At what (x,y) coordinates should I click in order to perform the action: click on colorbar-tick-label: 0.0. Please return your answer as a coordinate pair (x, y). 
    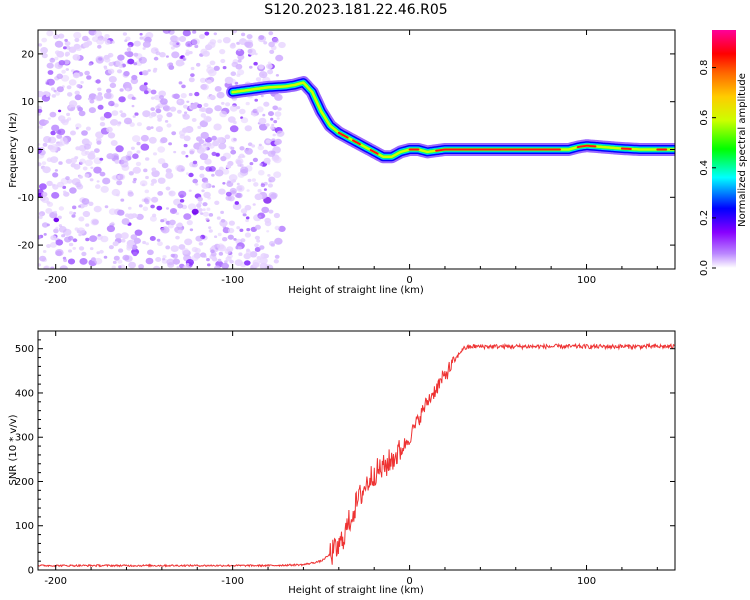
    Looking at the image, I should click on (704, 268).